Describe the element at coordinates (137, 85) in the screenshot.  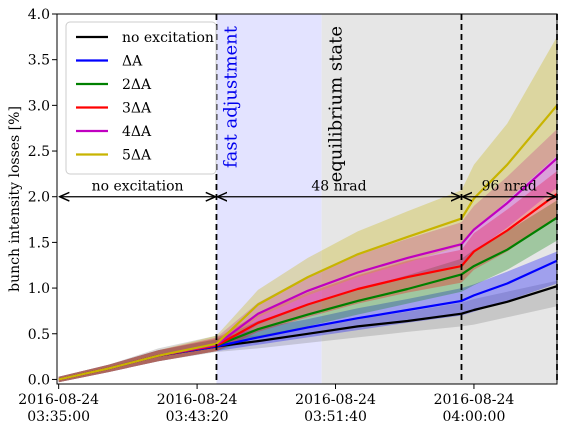
I see `legend-label-2: 2ΔA` at that location.